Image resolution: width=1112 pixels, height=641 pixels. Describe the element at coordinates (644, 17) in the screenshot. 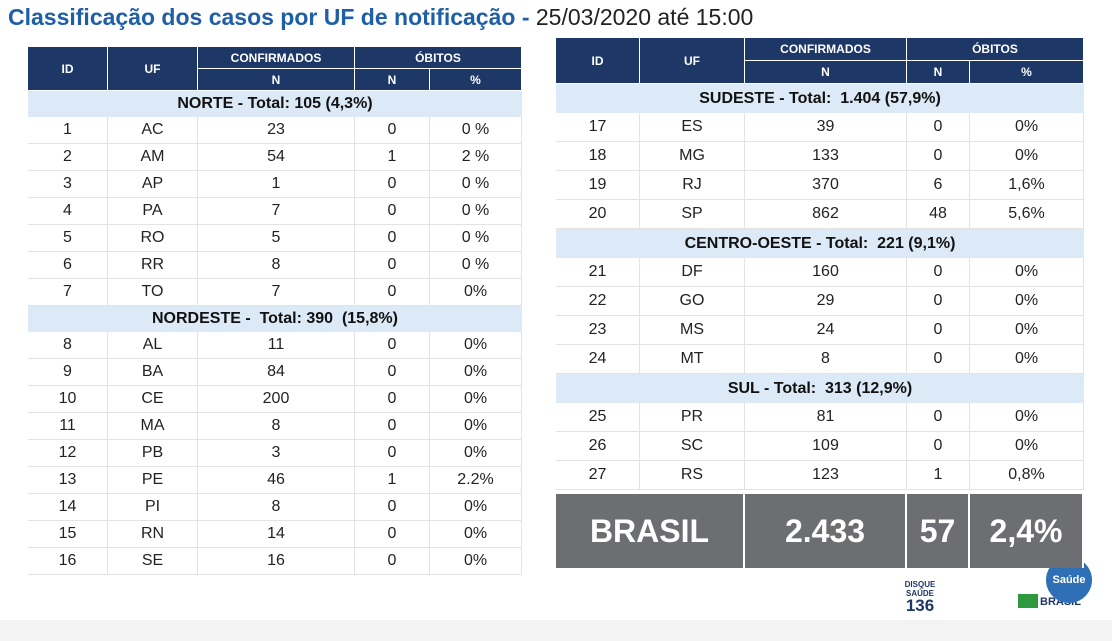

I see `date: 25/03/2020 até 15:00` at that location.